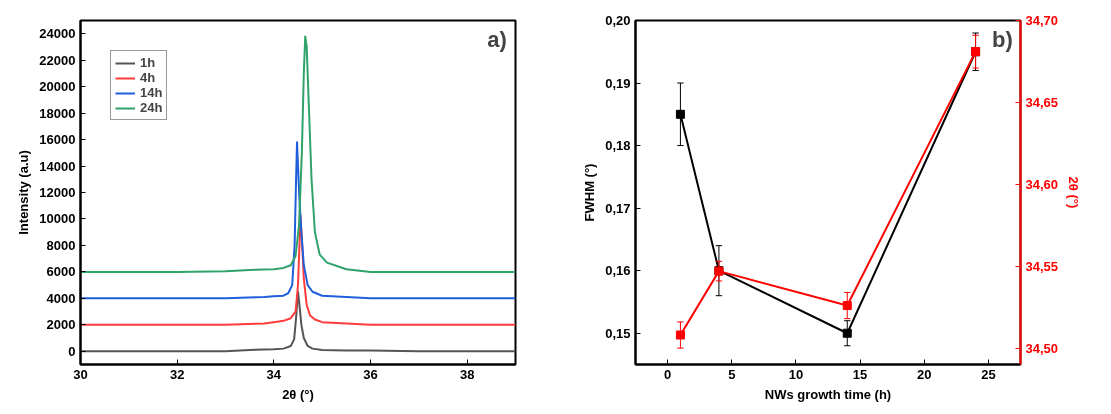  Describe the element at coordinates (618, 271) in the screenshot. I see `y-tick-label: 0,16` at that location.